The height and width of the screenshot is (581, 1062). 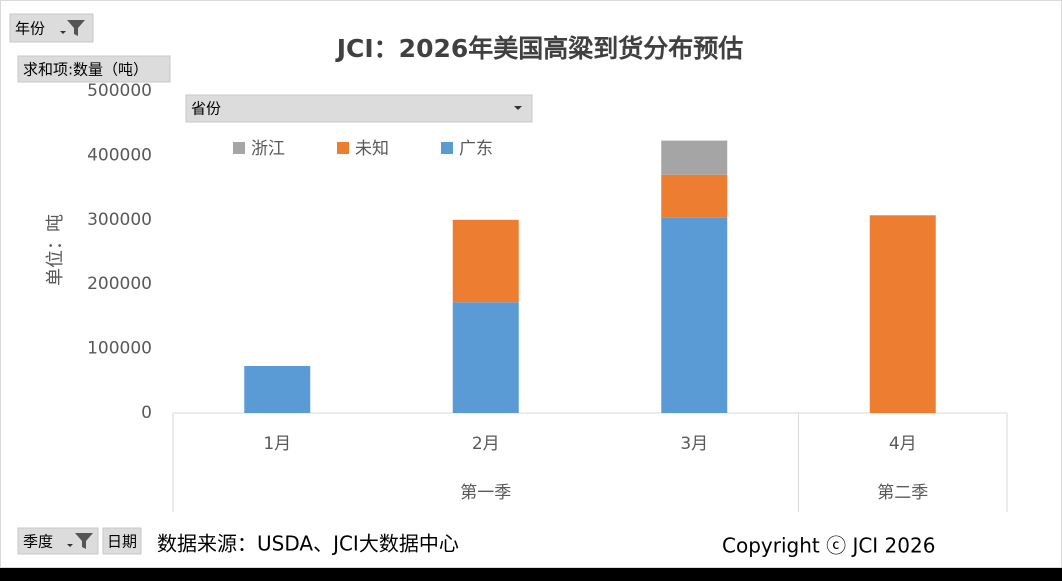 What do you see at coordinates (119, 91) in the screenshot?
I see `y-tick-label: 500000` at bounding box center [119, 91].